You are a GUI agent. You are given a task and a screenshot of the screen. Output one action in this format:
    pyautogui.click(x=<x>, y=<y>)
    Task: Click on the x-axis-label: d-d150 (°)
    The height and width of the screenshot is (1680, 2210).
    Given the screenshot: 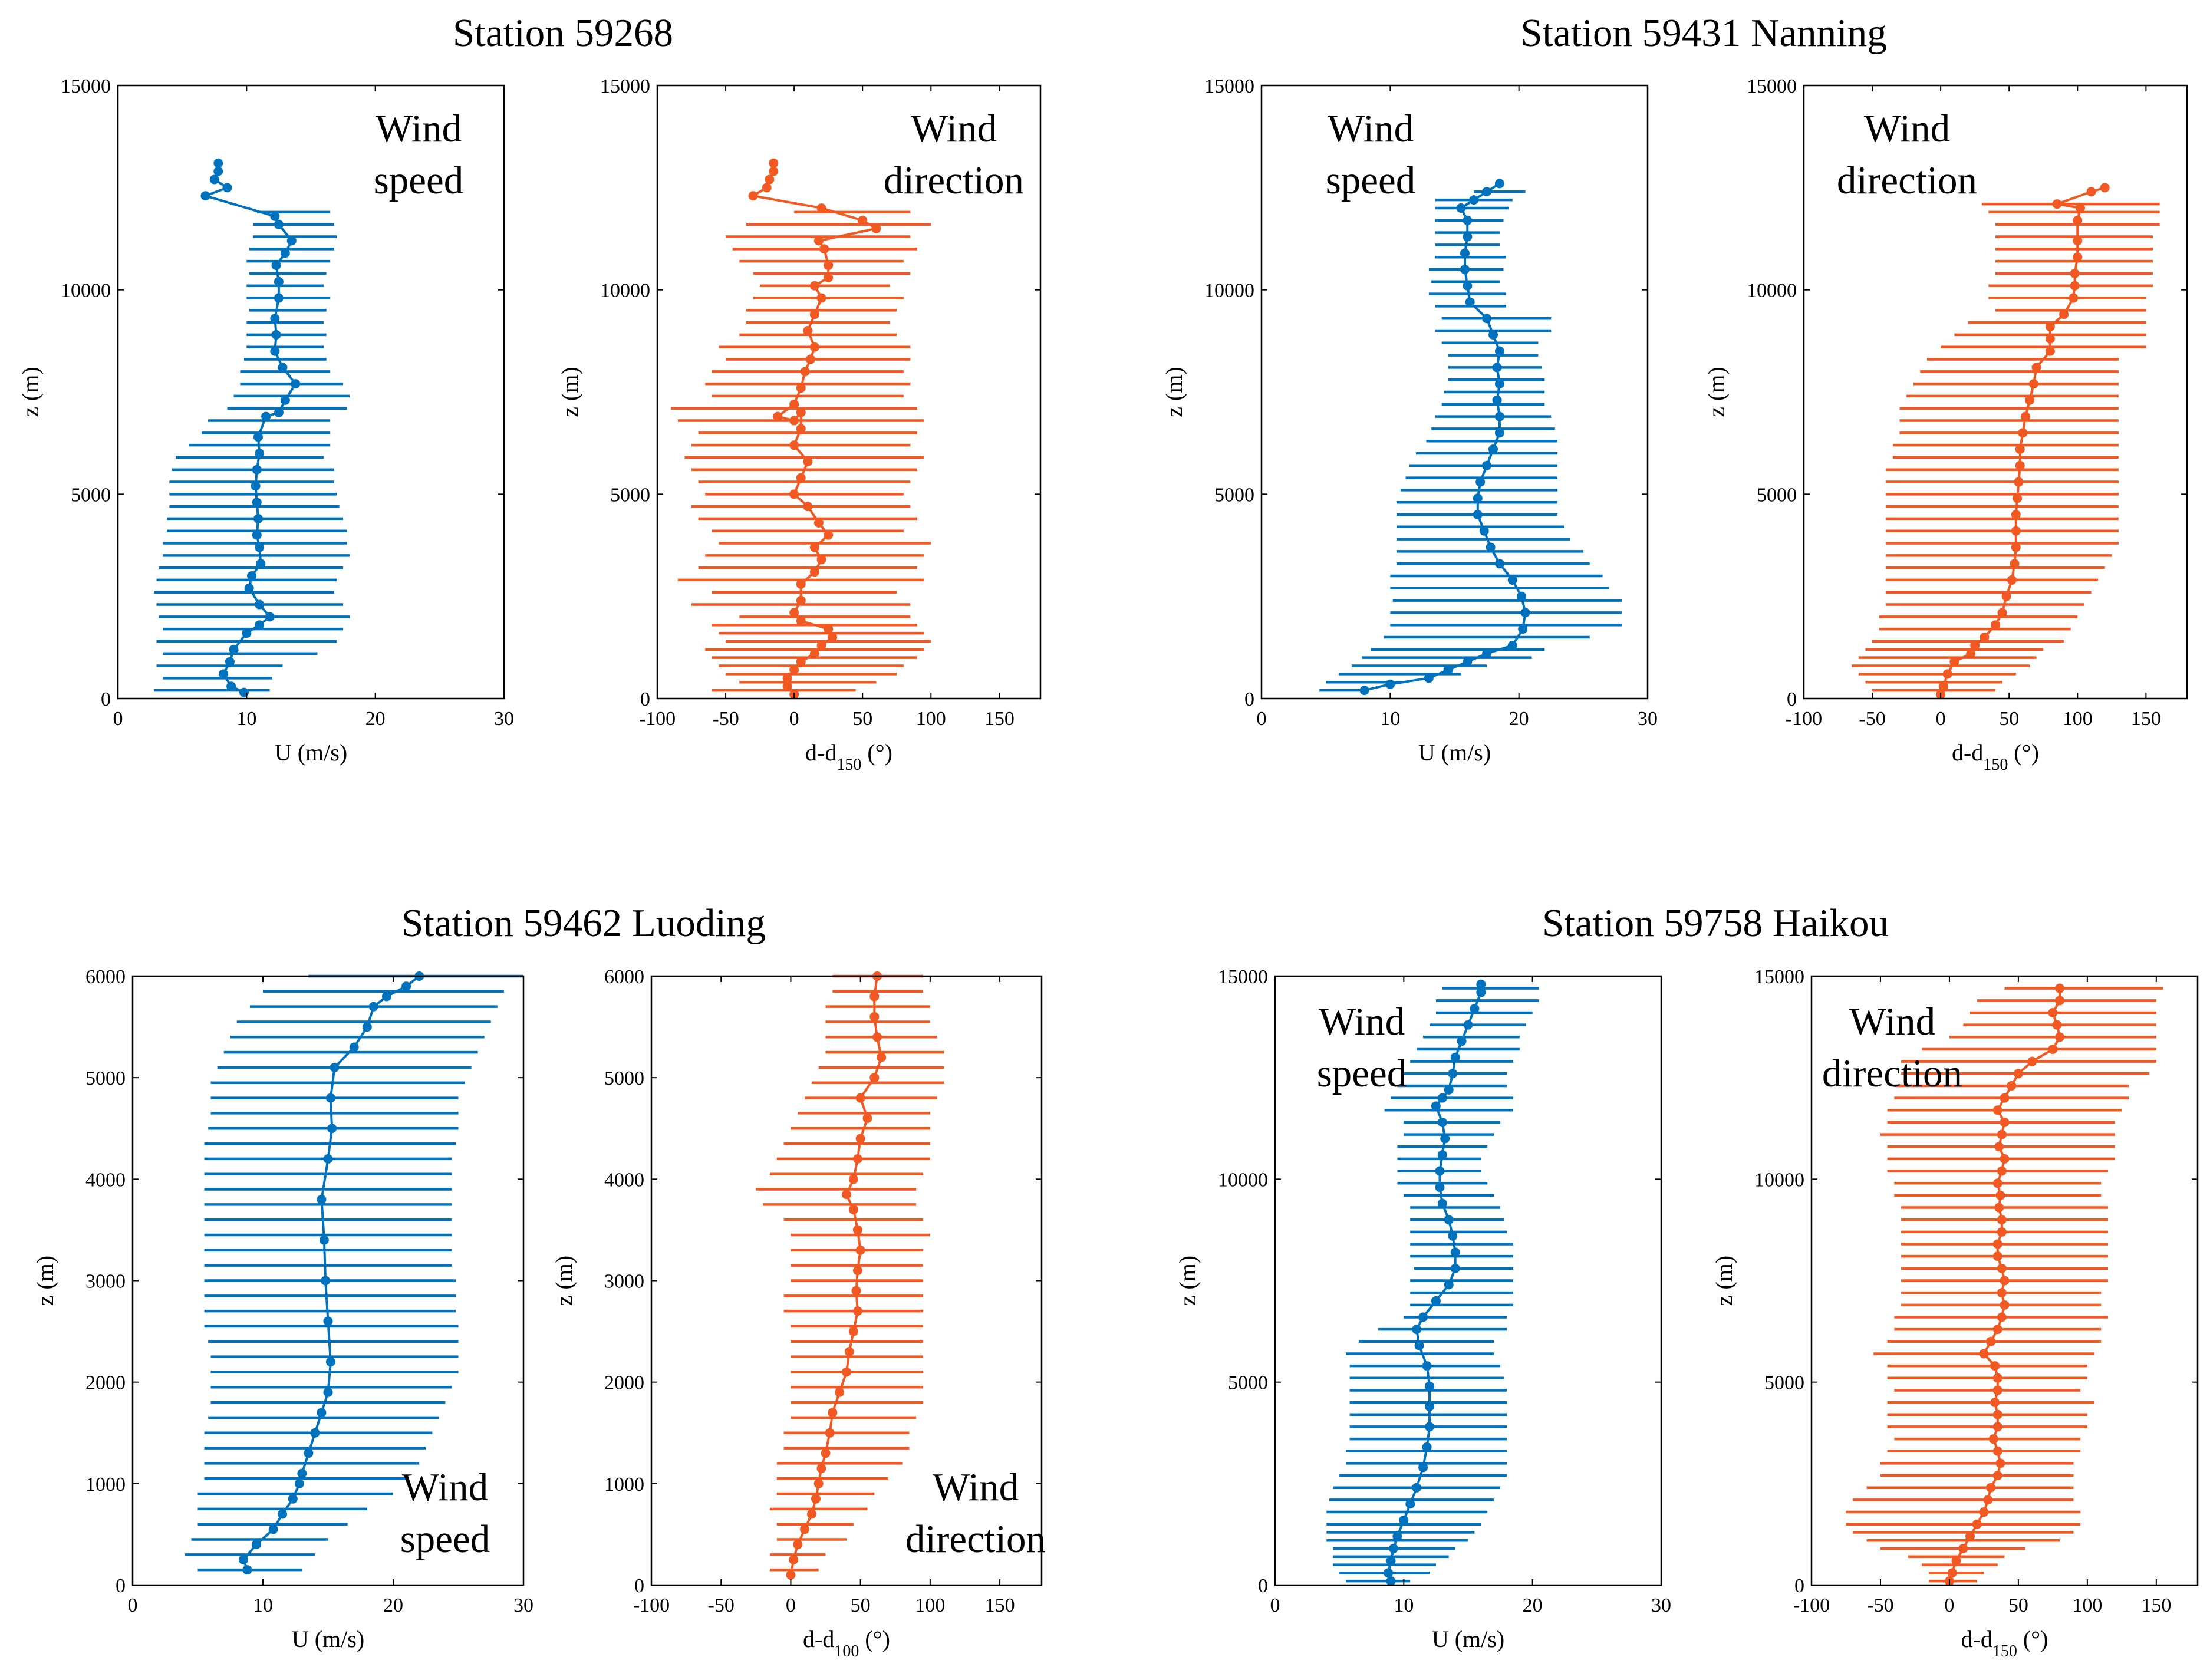 What is the action you would take?
    pyautogui.click(x=848, y=756)
    